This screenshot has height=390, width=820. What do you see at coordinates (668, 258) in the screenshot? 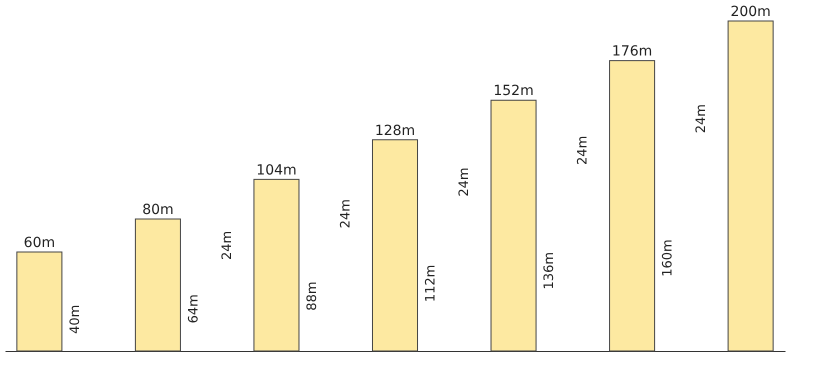
I see `annotation: 160m` at bounding box center [668, 258].